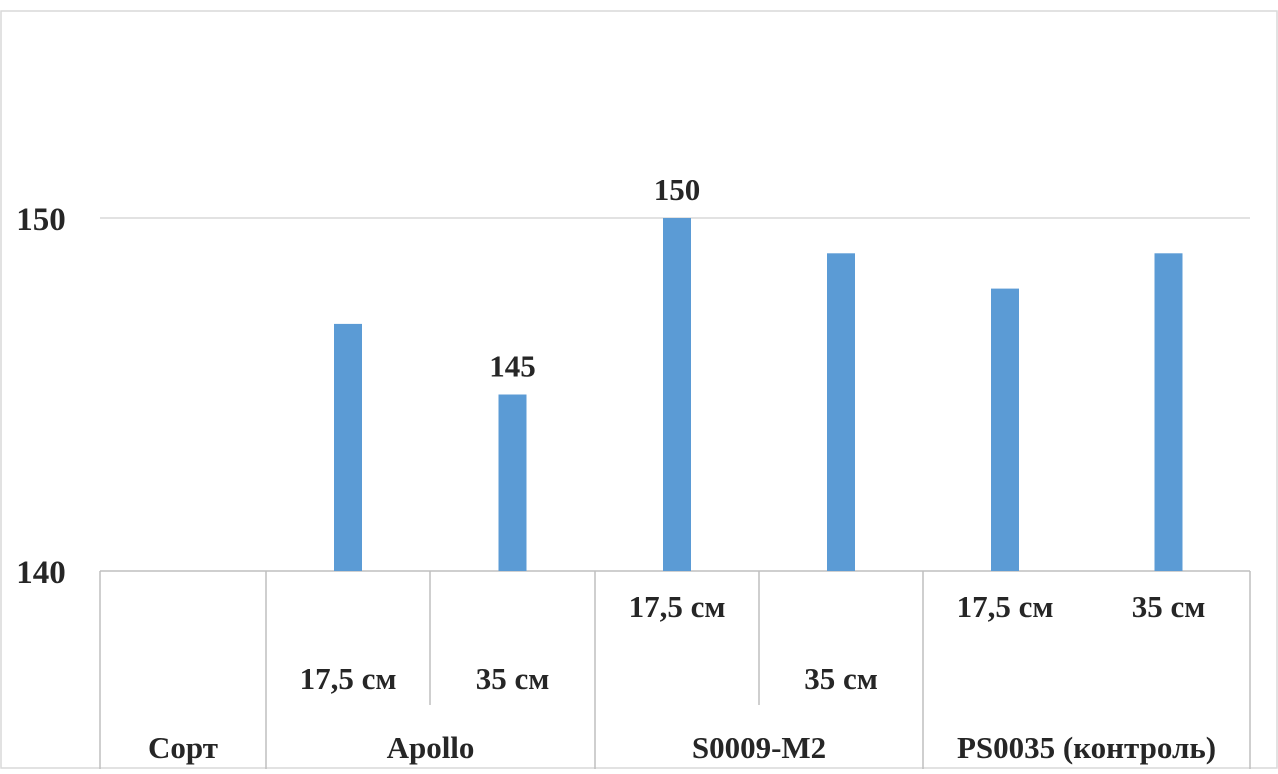 The height and width of the screenshot is (774, 1278). Describe the element at coordinates (431, 747) in the screenshot. I see `group-label: Apollo` at that location.